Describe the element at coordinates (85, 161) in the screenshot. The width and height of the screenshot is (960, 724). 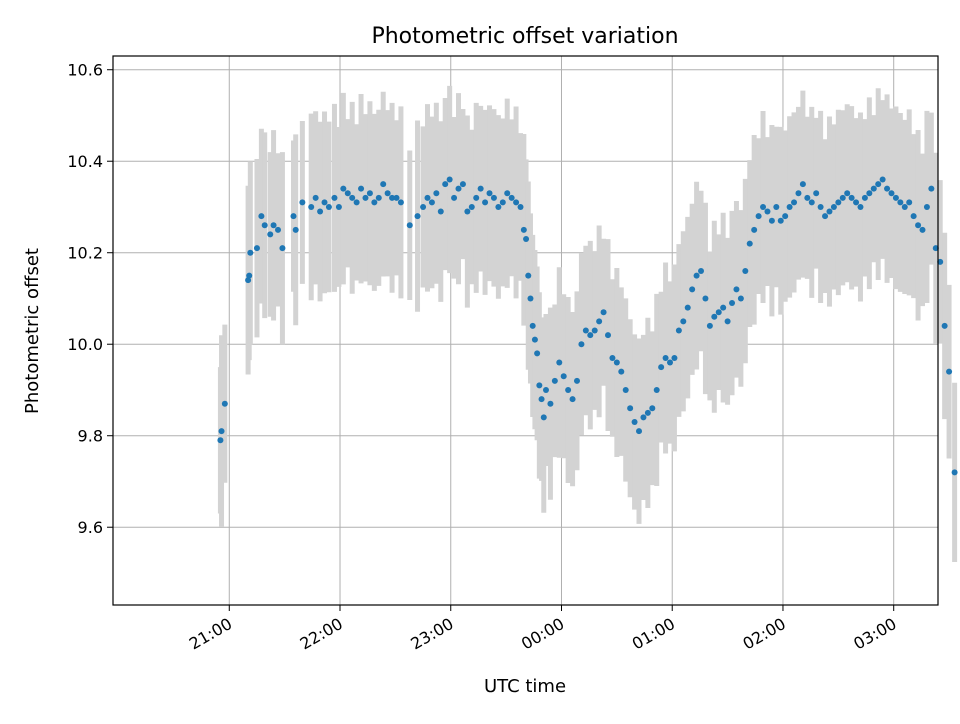
I see `y-tick-label: 10.4` at that location.